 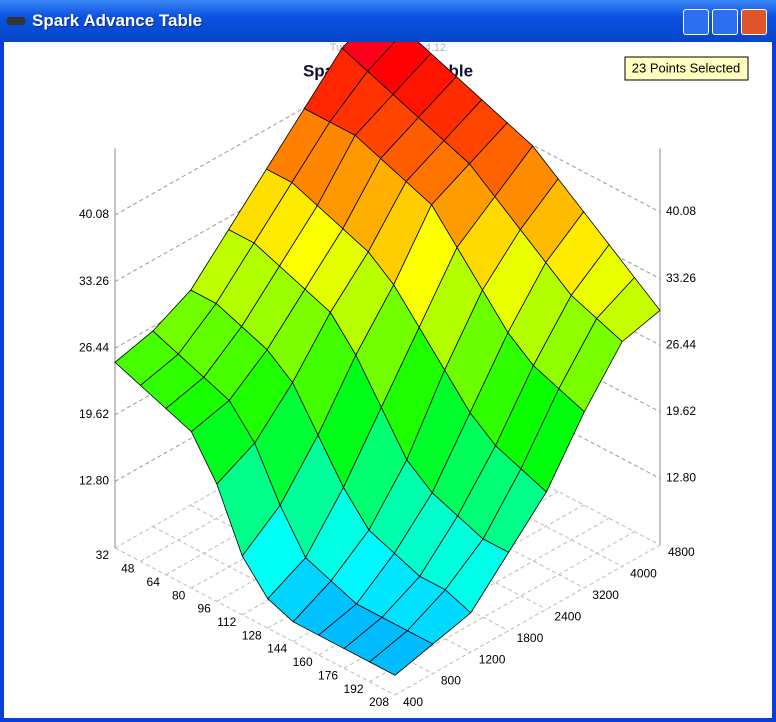 I want to click on selection-badge-text: 23 Points Selected, so click(x=686, y=67).